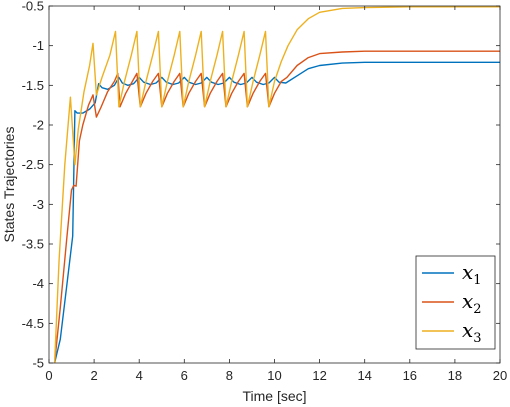  I want to click on x-tick-label: 6, so click(184, 375).